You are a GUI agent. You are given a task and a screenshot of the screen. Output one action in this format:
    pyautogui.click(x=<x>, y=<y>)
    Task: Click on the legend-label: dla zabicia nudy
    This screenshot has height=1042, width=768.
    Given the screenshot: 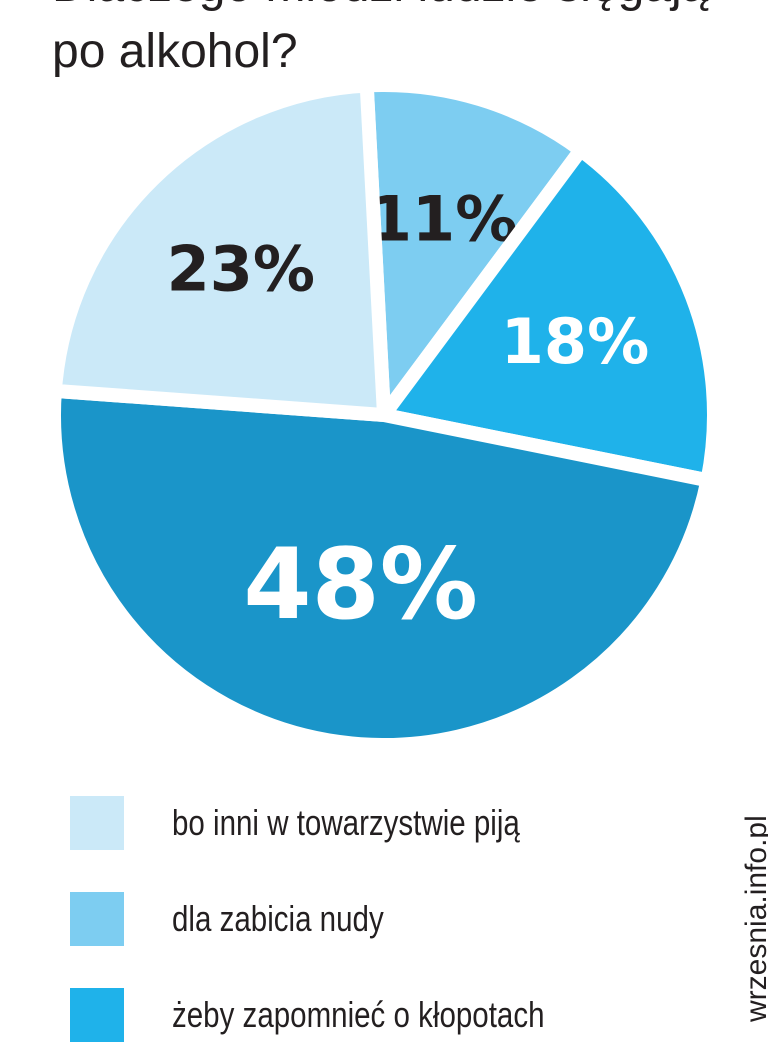 What is the action you would take?
    pyautogui.click(x=278, y=918)
    